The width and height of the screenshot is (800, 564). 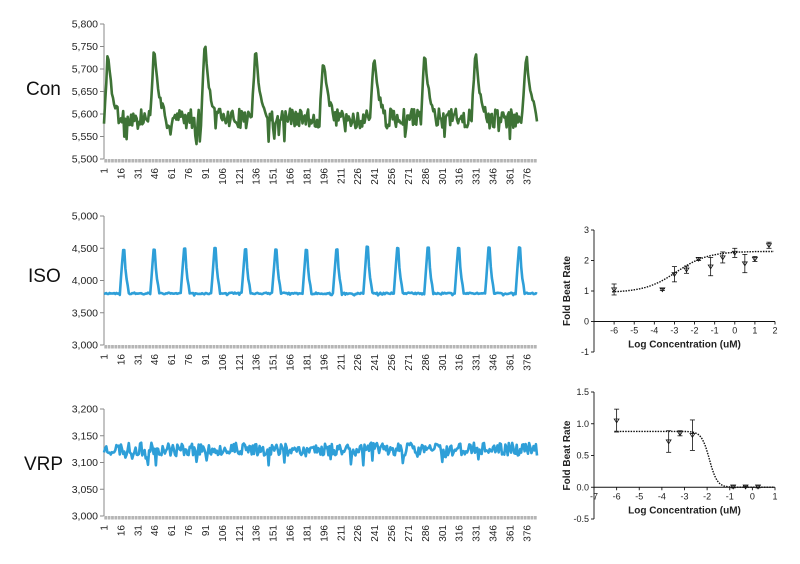 What do you see at coordinates (586, 291) in the screenshot?
I see `dose-y-tick-label: 1` at bounding box center [586, 291].